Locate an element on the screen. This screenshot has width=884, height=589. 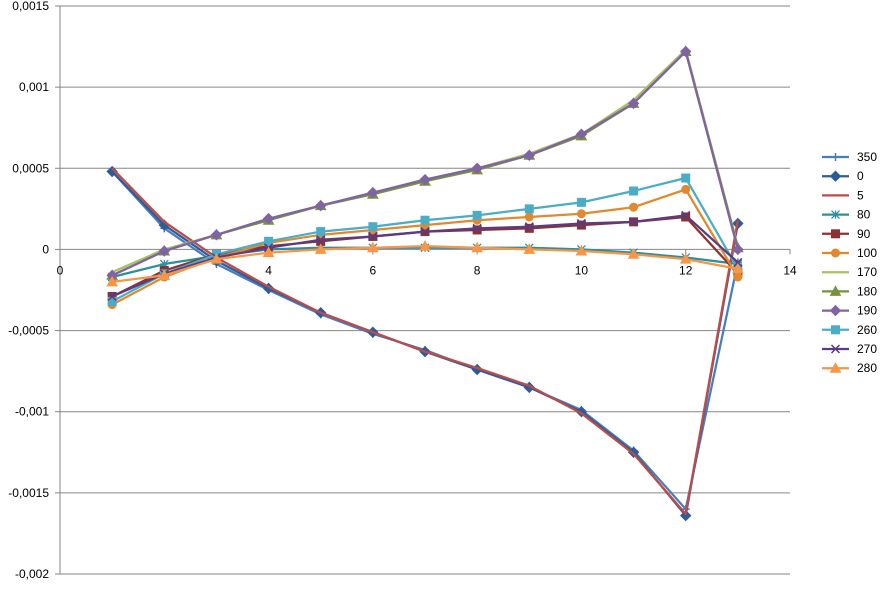
legend-label: 180 is located at coordinates (867, 291).